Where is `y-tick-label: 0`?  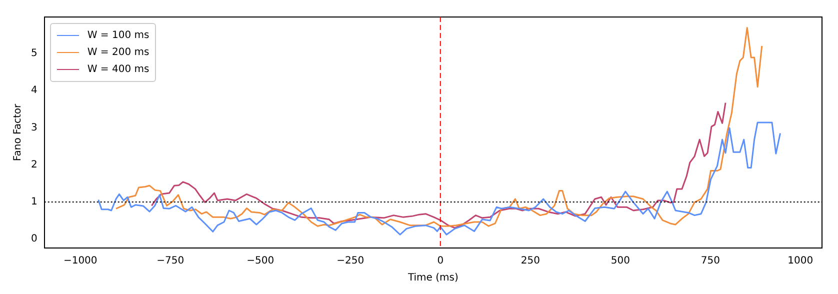 y-tick-label: 0 is located at coordinates (34, 239).